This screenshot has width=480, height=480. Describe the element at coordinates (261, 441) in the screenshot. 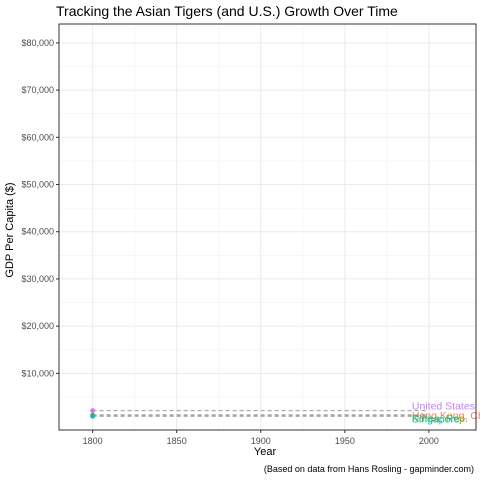

I see `x-tick-label: 1900` at that location.